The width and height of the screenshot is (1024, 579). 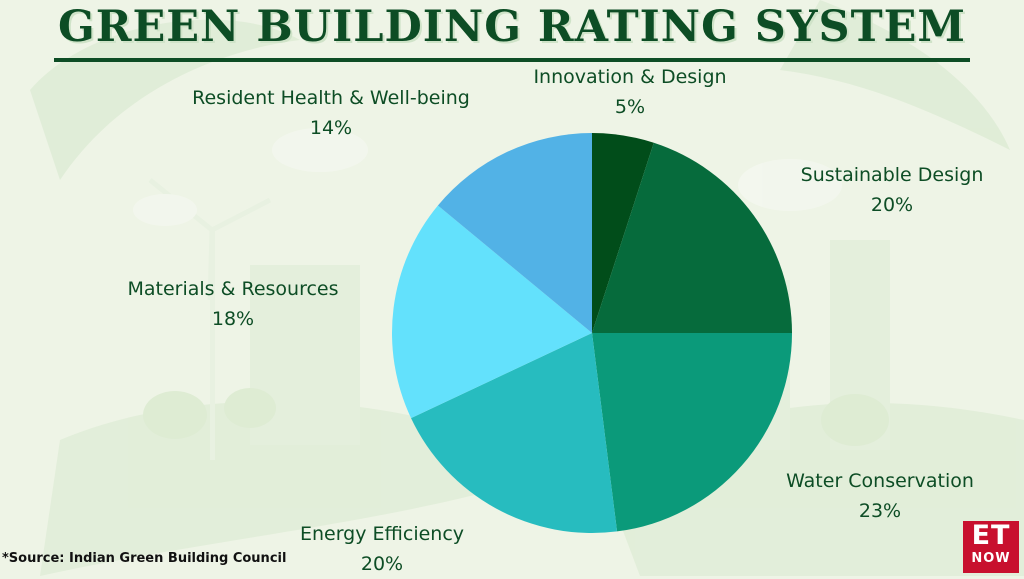 I want to click on label-materials-resources: Materials & Resources 18%, so click(x=232, y=304).